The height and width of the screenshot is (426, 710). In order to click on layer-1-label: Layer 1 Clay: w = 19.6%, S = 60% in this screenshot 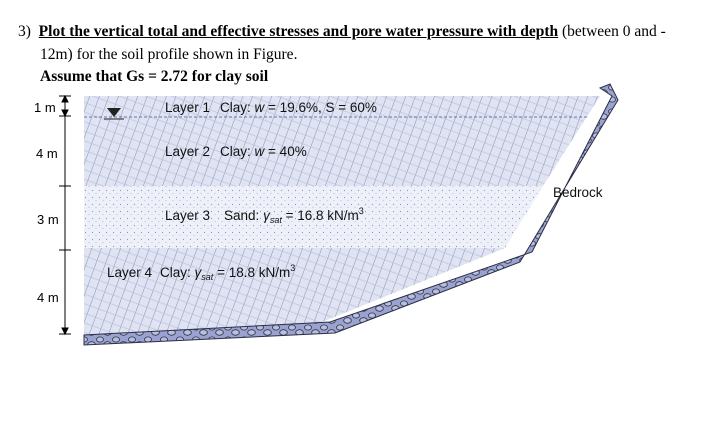, I will do `click(271, 107)`.